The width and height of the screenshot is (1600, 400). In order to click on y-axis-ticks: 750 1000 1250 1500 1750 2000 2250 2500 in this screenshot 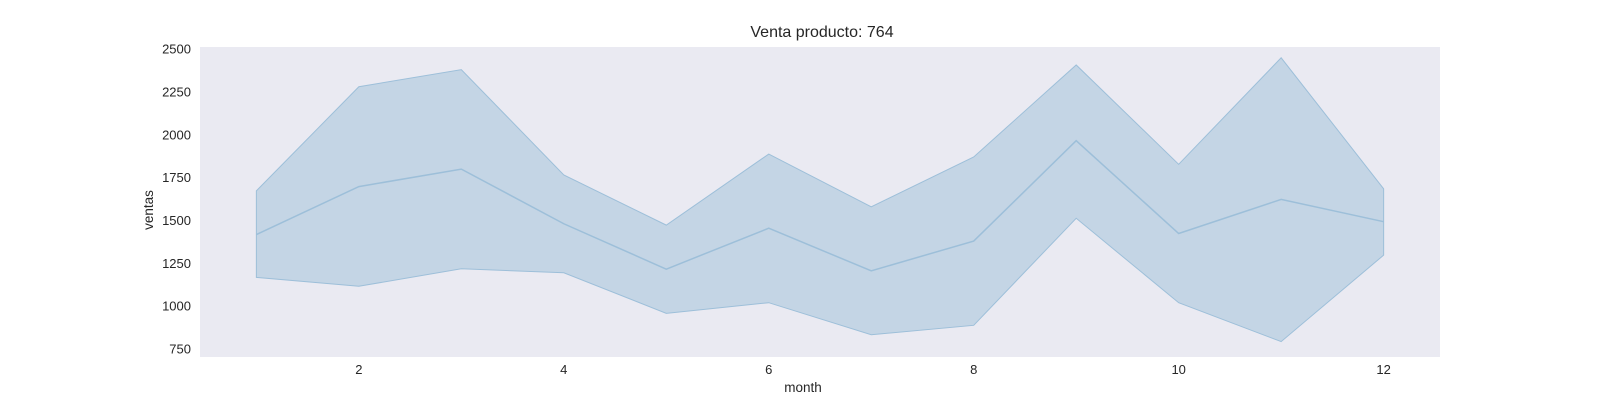, I will do `click(176, 199)`.